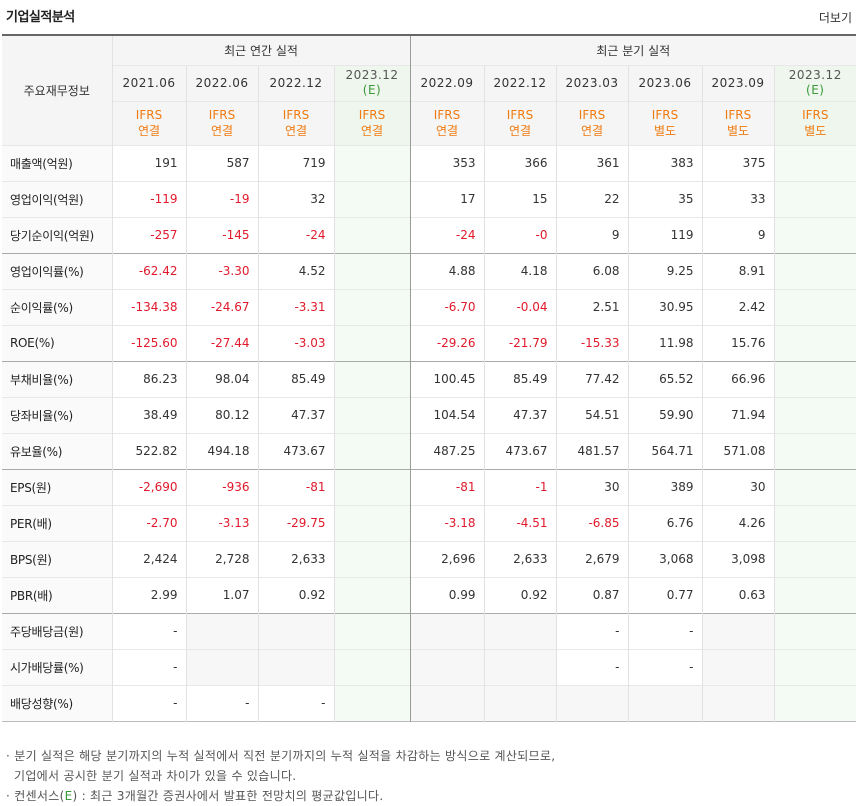  What do you see at coordinates (737, 414) in the screenshot?
I see `data-cell: 71.94` at bounding box center [737, 414].